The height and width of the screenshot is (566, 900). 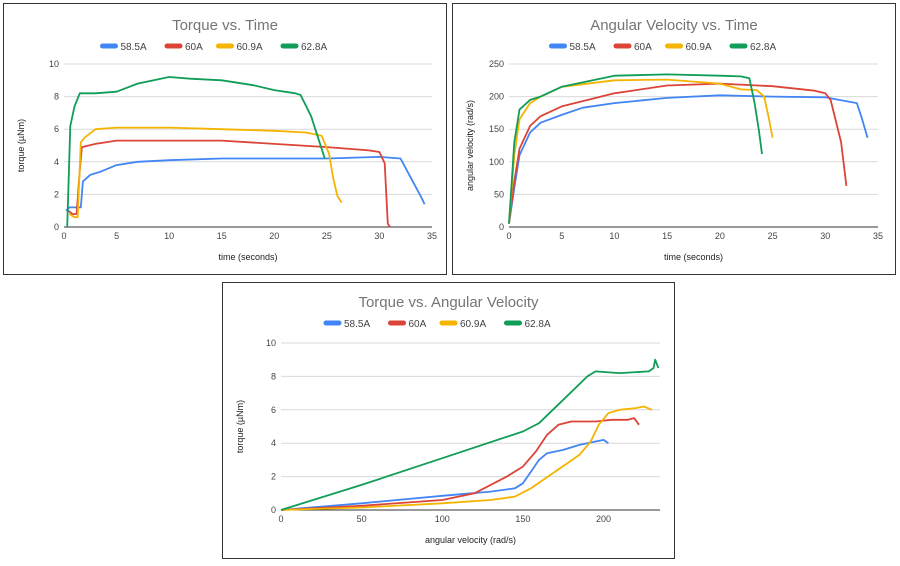 What do you see at coordinates (496, 129) in the screenshot?
I see `y-tick-label: 150` at bounding box center [496, 129].